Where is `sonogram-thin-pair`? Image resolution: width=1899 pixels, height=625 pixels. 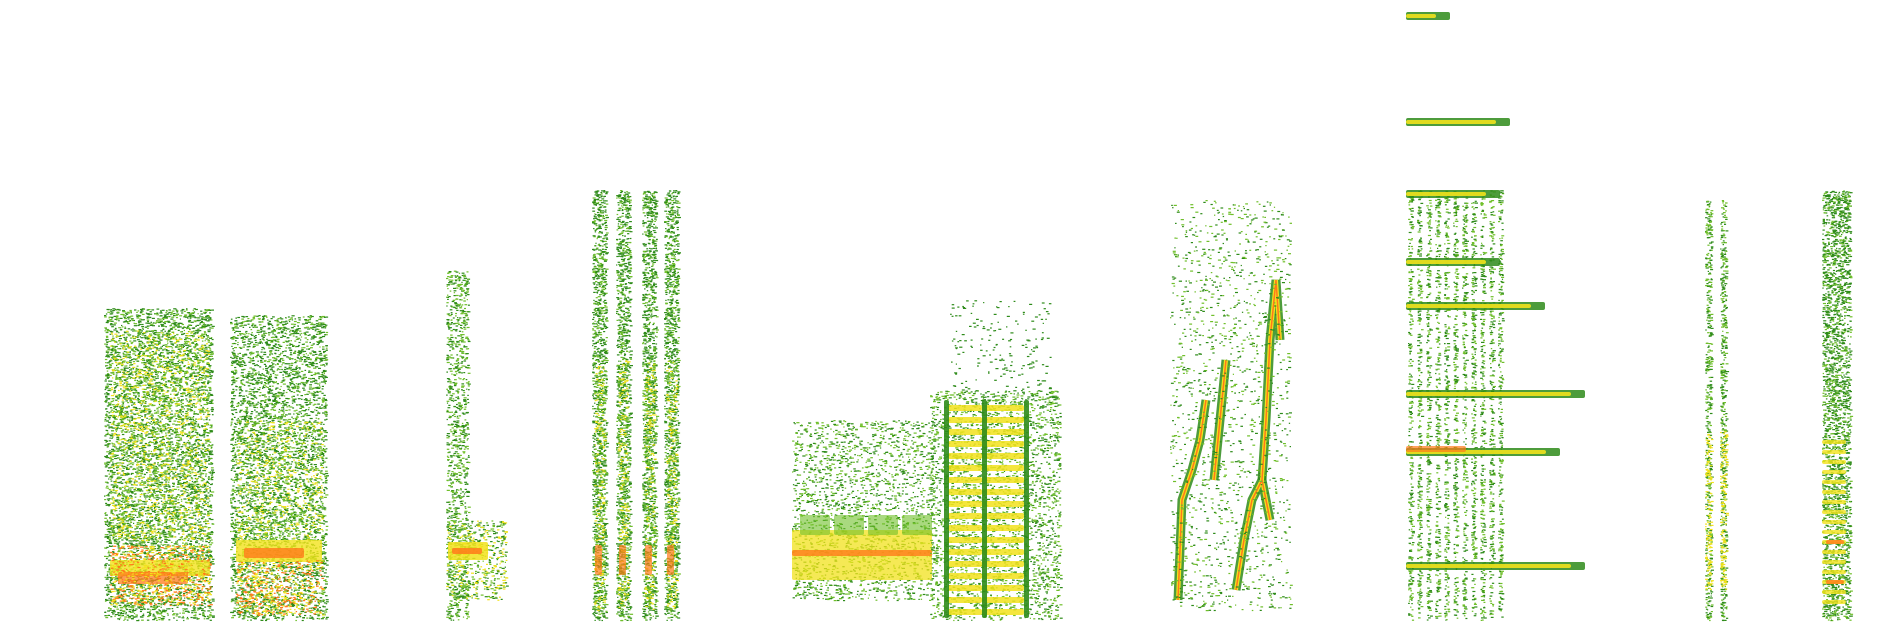
sonogram-thin-pair is located at coordinates (1717, 411).